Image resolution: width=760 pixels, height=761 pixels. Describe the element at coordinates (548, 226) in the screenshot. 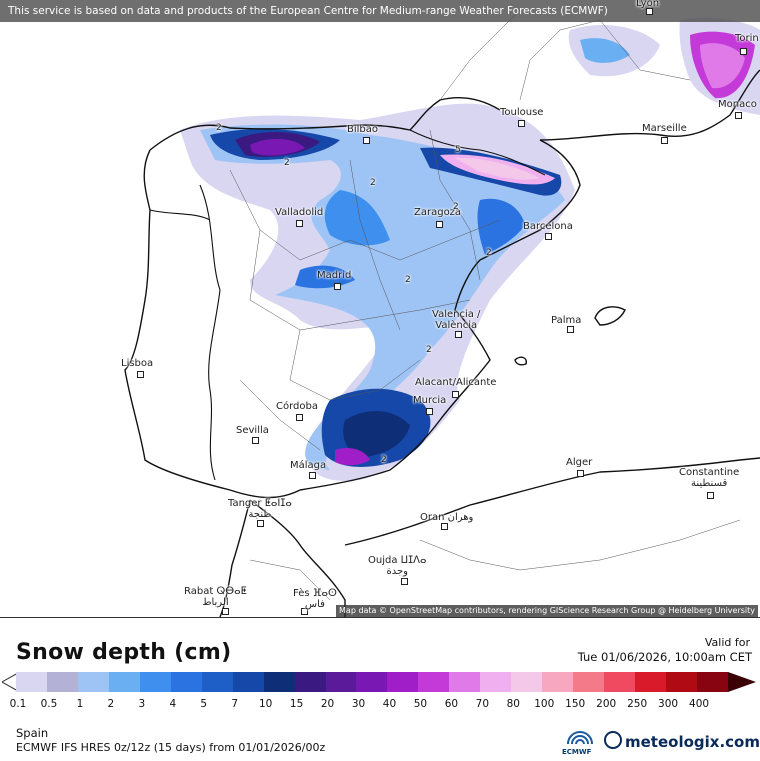

I see `city-barcelona: Barcelona` at that location.